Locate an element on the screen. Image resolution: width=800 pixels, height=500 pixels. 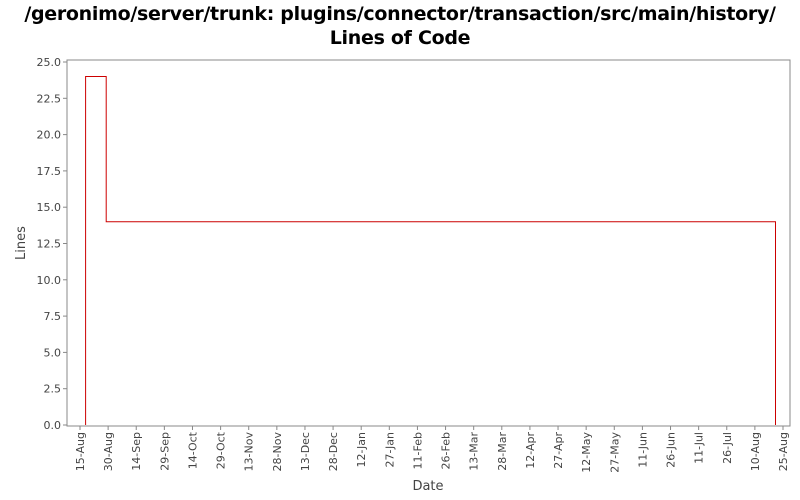
x-tick-label: 14-Sep is located at coordinates (136, 451).